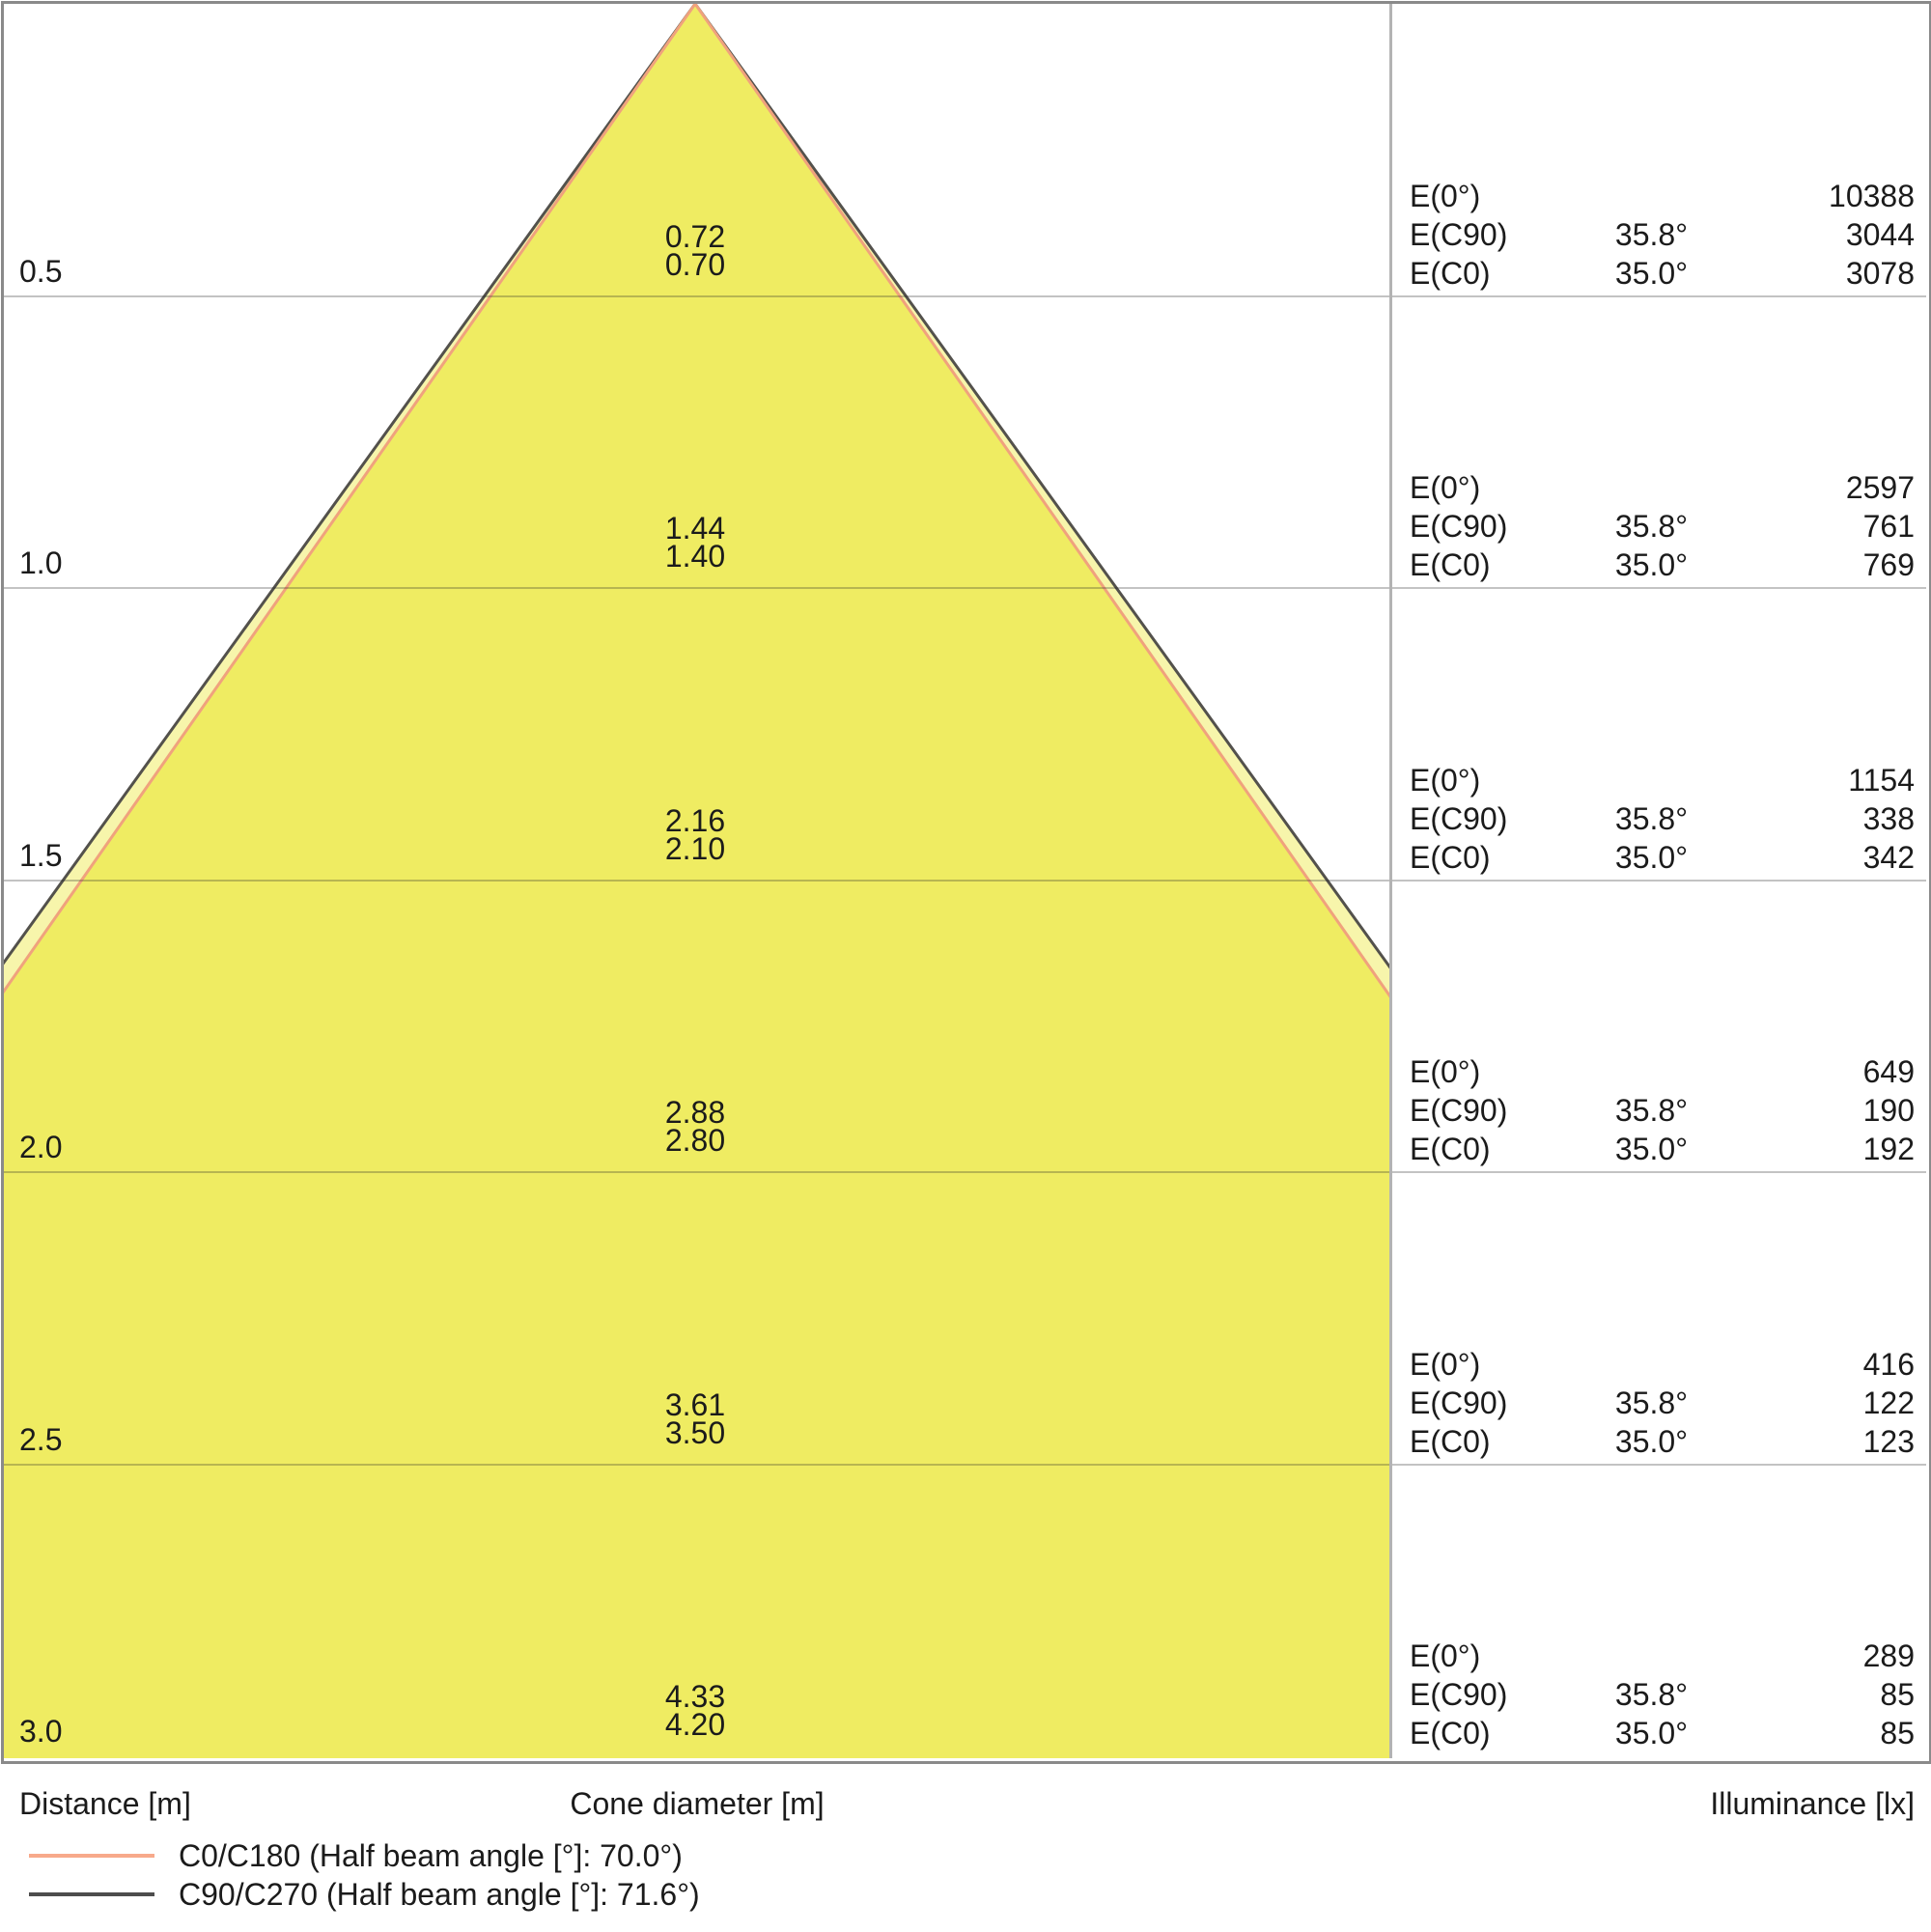 The image size is (1931, 1932). I want to click on ec90-value: 122, so click(1888, 1403).